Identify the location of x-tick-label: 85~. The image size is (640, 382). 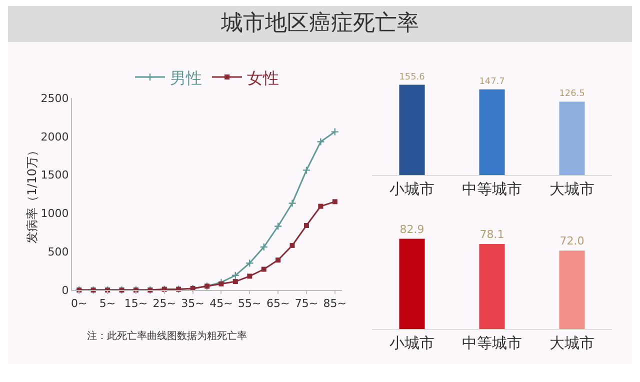
(334, 303).